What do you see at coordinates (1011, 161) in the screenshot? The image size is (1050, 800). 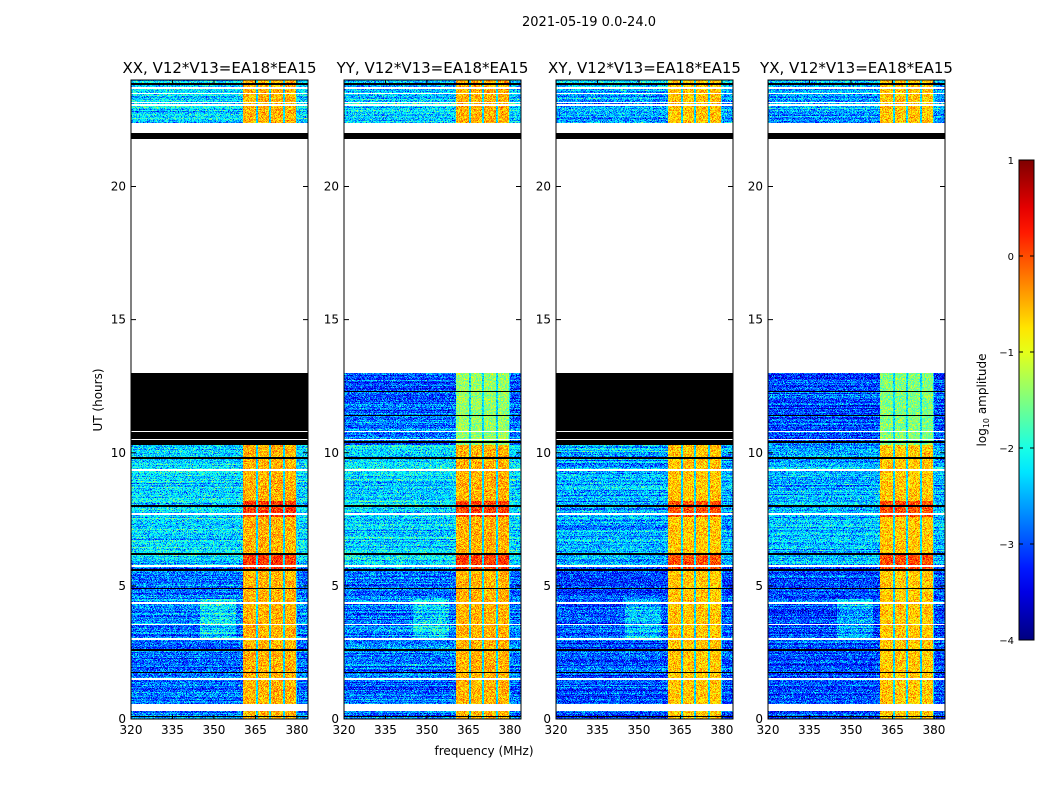 I see `colorbar-tick-label: 1` at bounding box center [1011, 161].